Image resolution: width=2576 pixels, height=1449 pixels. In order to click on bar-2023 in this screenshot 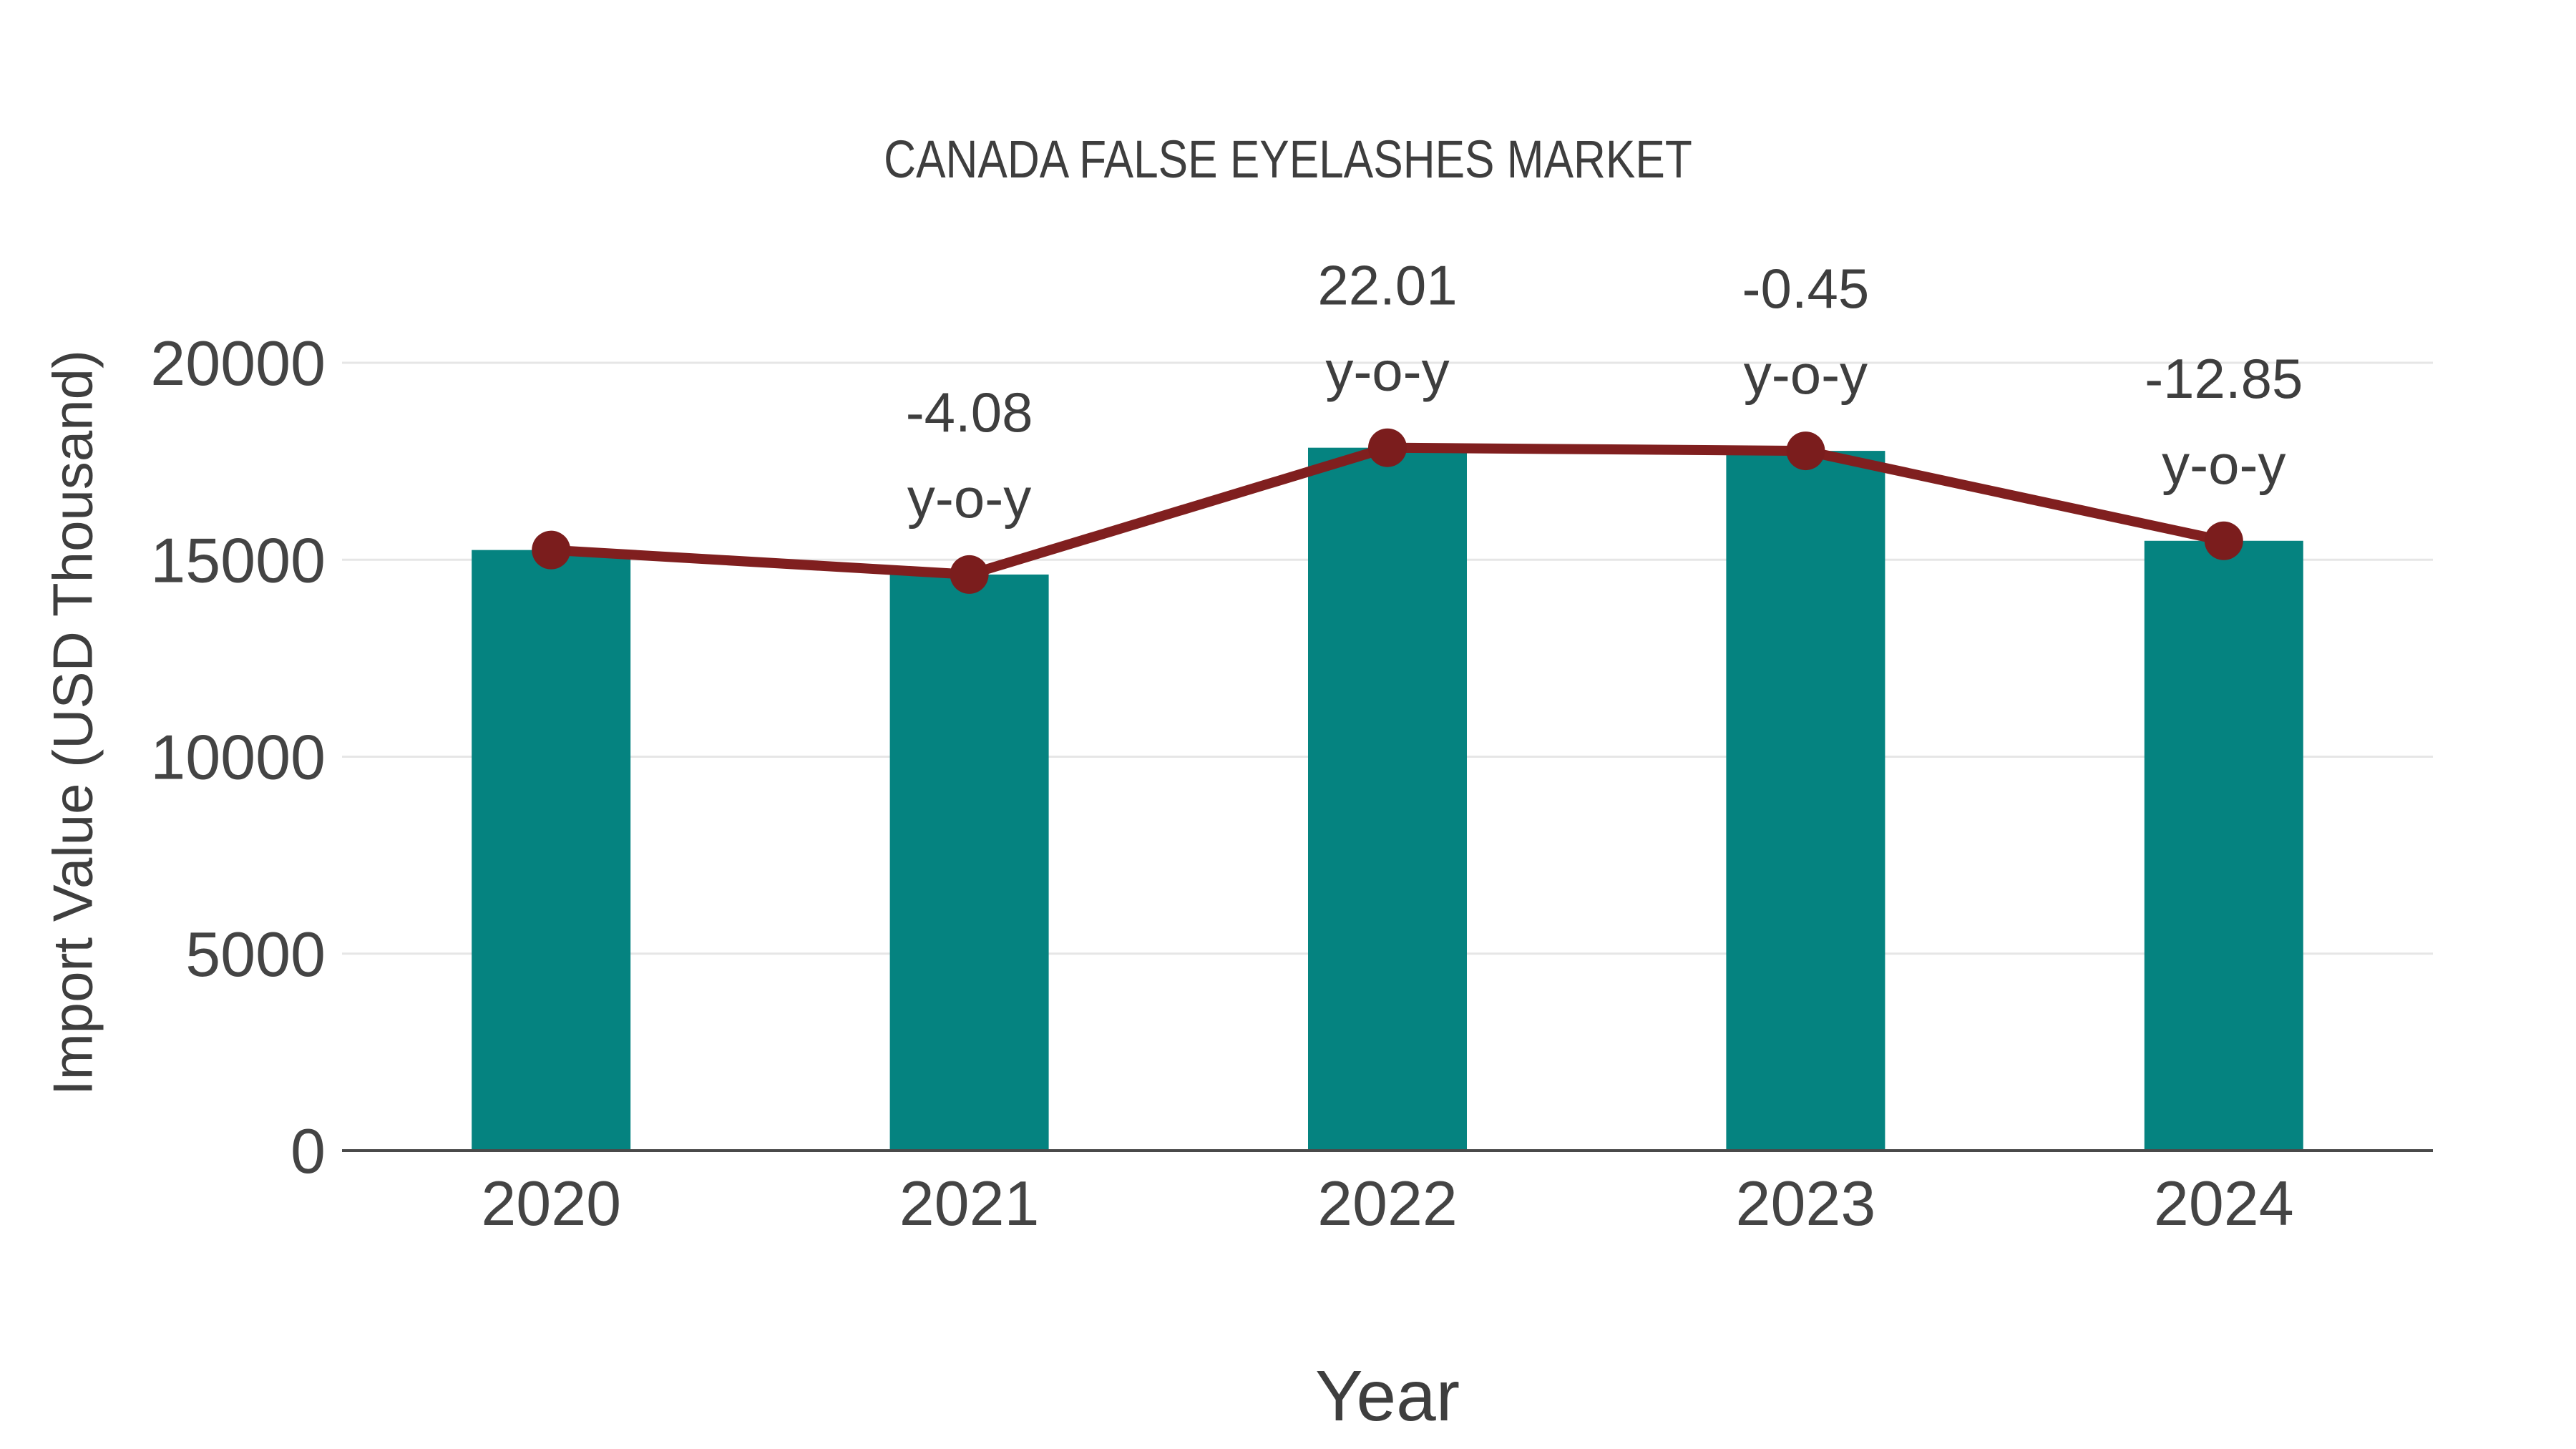, I will do `click(1805, 801)`.